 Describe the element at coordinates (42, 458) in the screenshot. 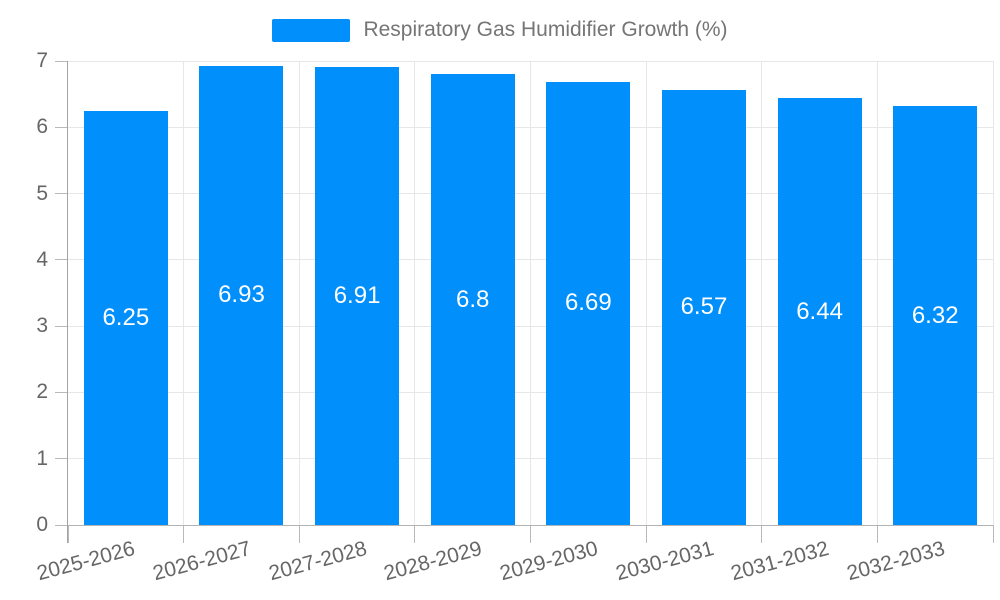

I see `y-axis-label: 1` at that location.